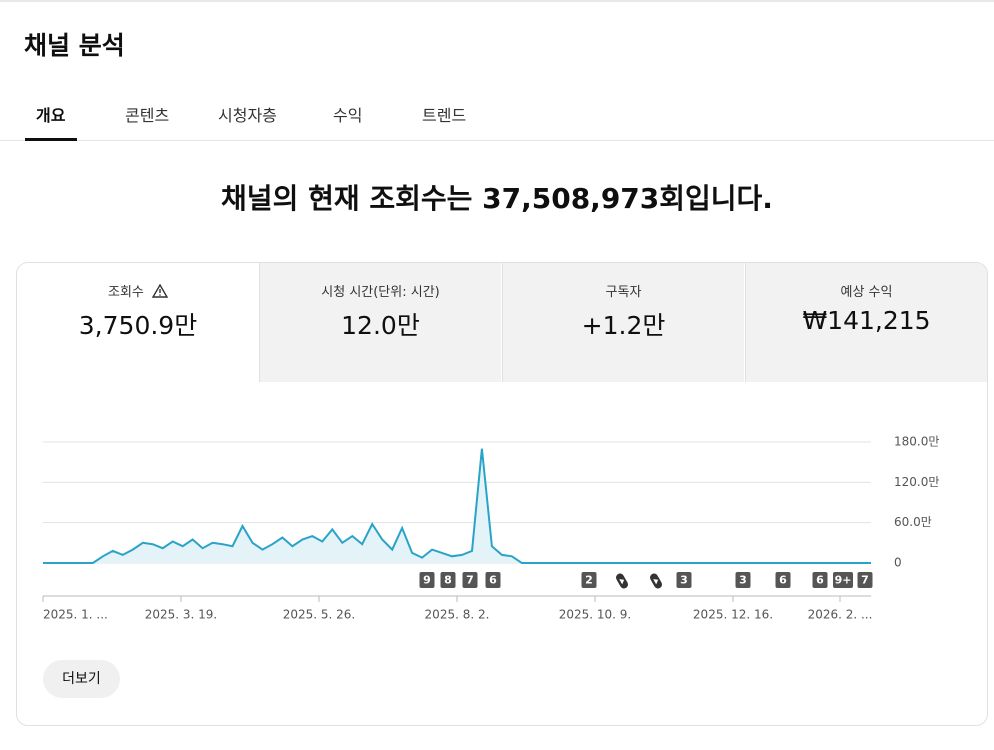 This screenshot has height=750, width=994. I want to click on metric-card: 조회수 3,750.9만, so click(138, 322).